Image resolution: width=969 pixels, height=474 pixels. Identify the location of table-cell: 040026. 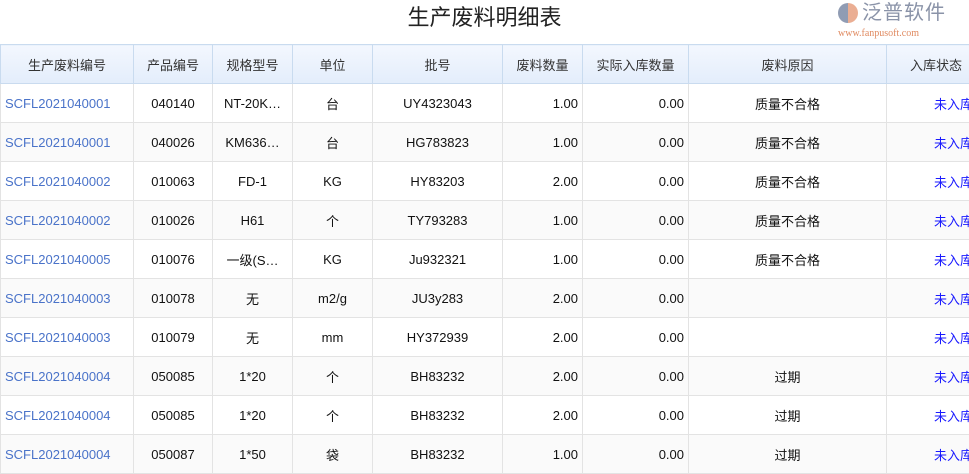
(173, 142).